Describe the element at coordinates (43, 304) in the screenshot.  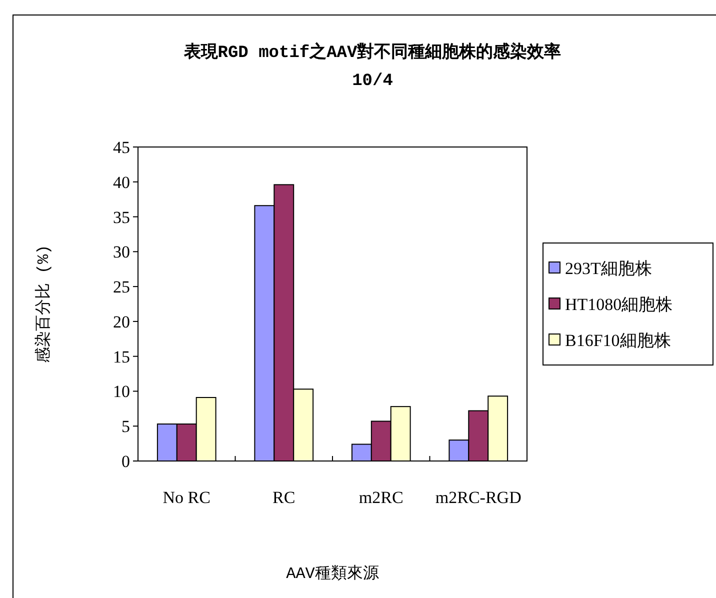
I see `y-axis-title: 感染百分比 (%)` at that location.